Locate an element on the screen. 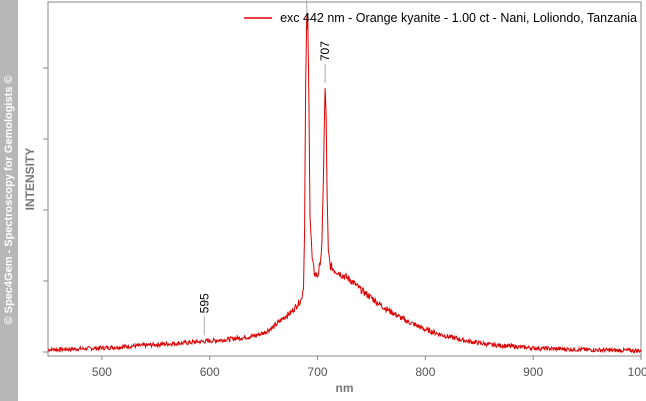 This screenshot has width=646, height=401. x-axis-title: nm is located at coordinates (345, 388).